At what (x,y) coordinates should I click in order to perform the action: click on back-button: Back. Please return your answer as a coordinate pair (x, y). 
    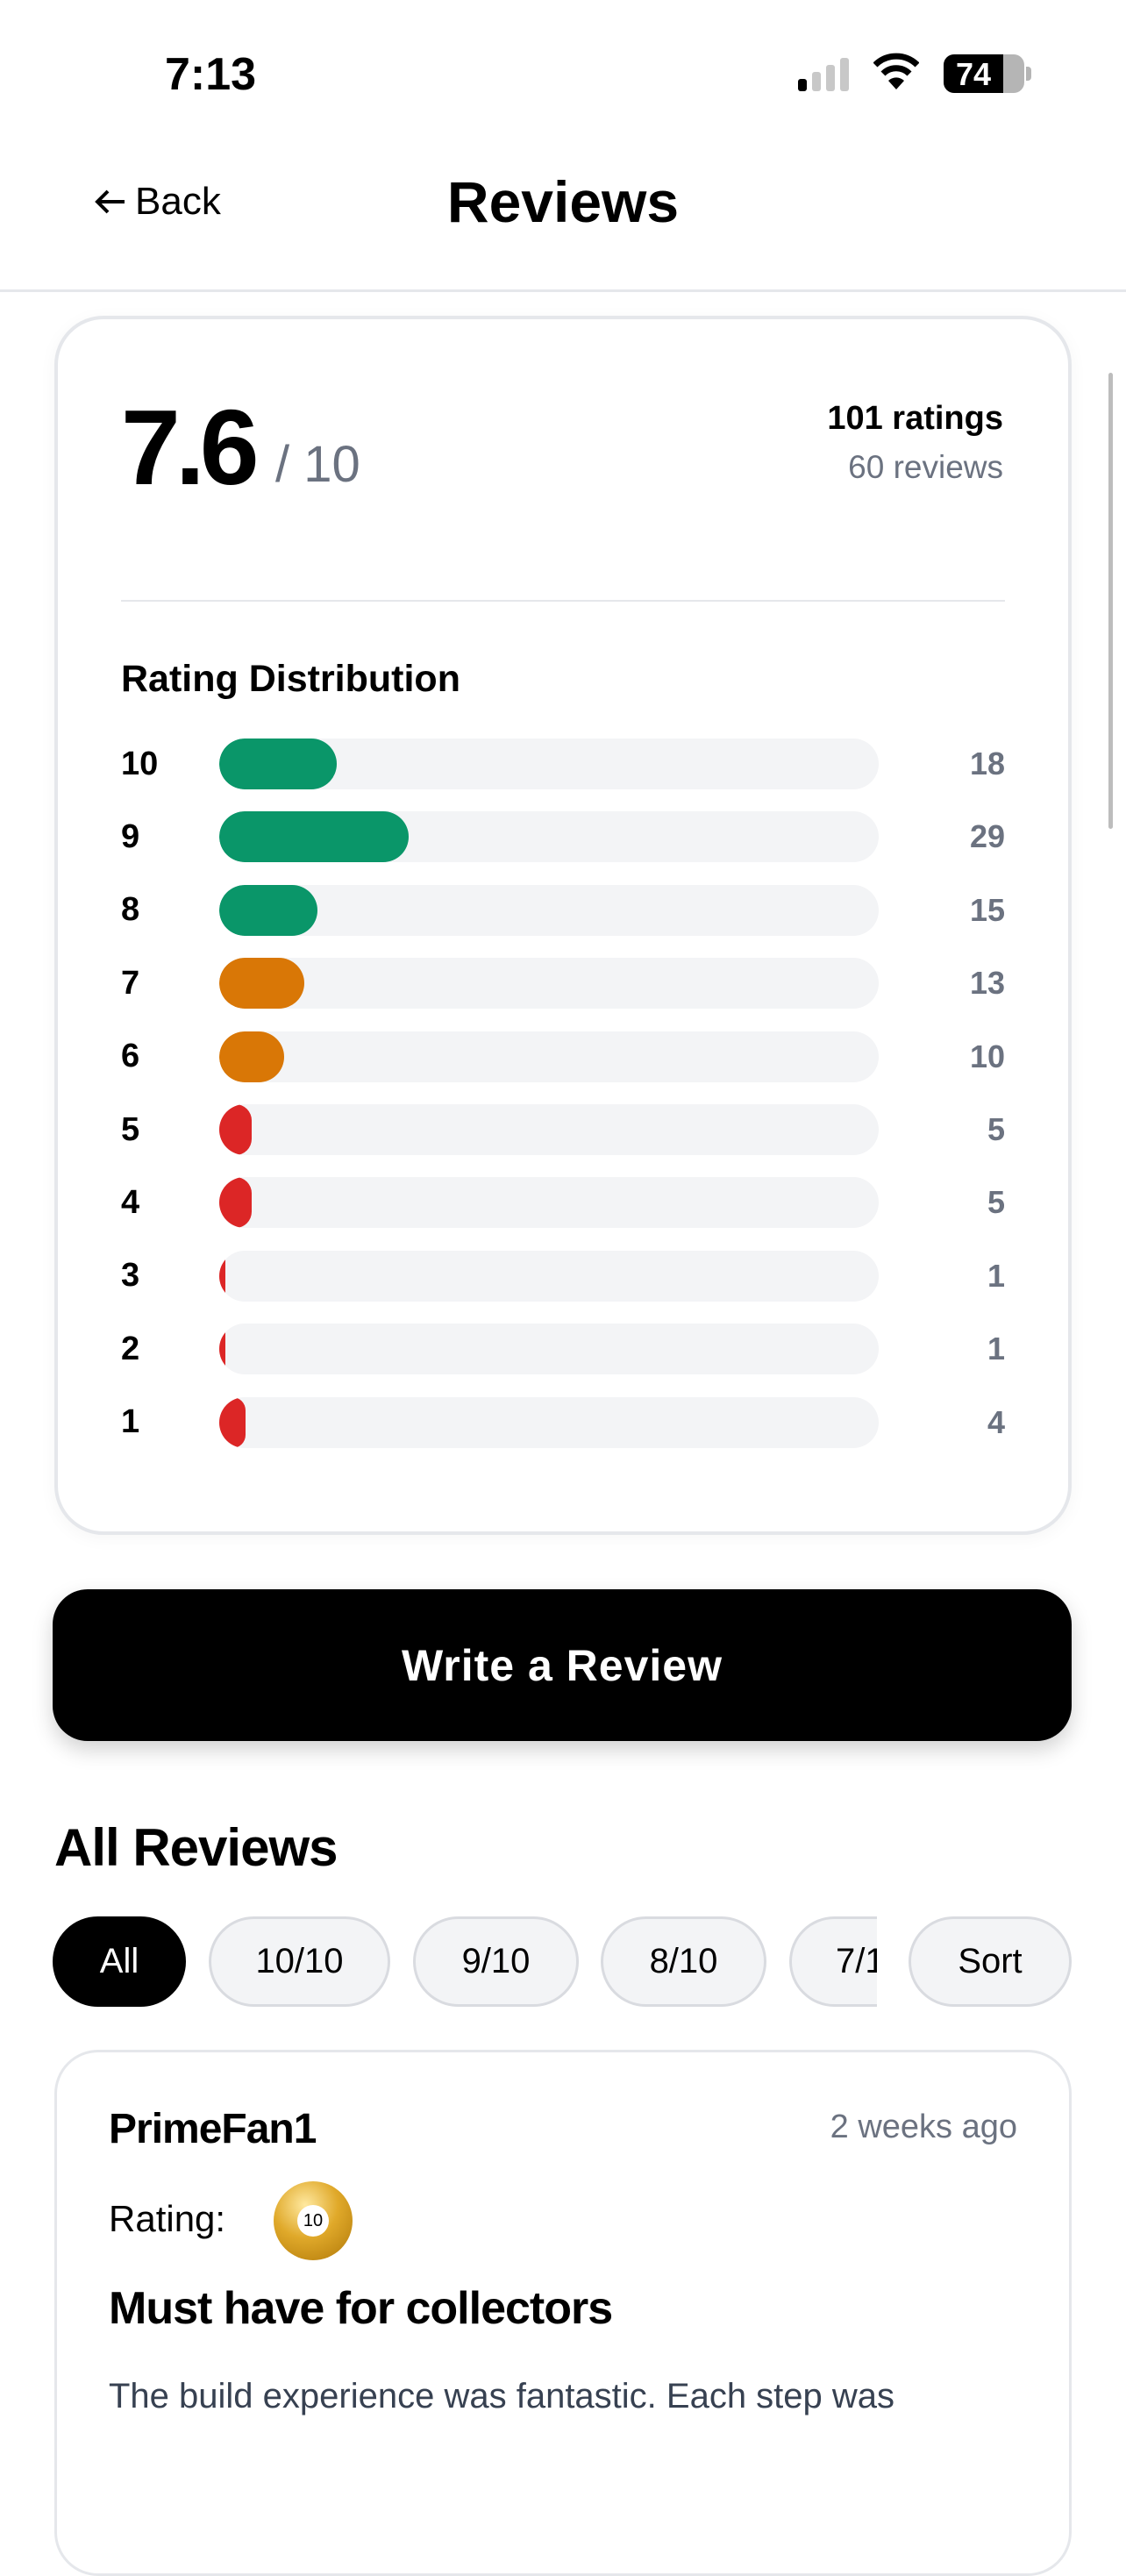
    Looking at the image, I should click on (158, 202).